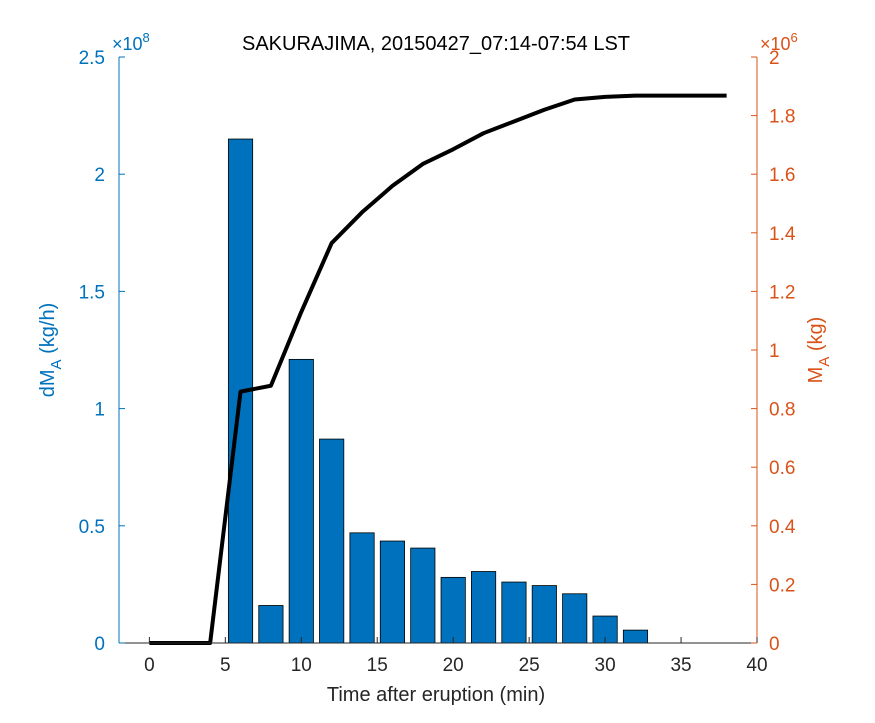 The image size is (875, 723). I want to click on right-axis-title-sub: A, so click(824, 362).